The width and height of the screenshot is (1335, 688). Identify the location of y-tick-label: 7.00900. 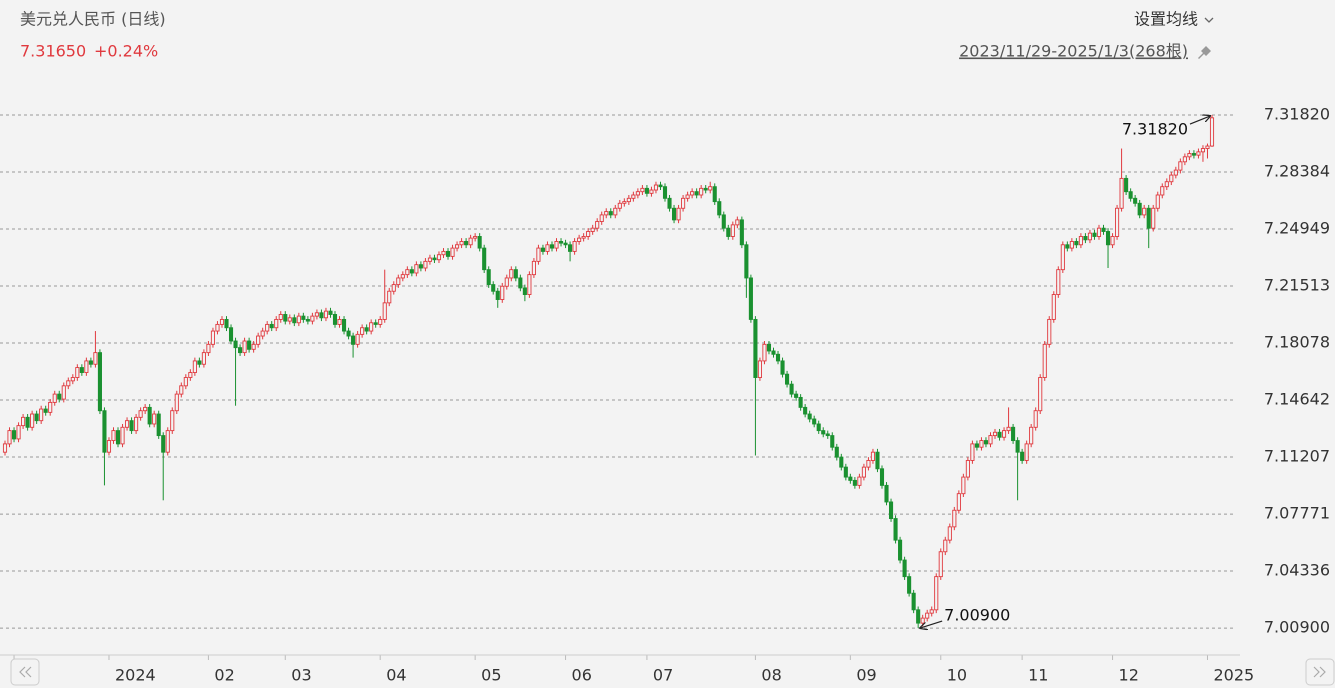
(1297, 627).